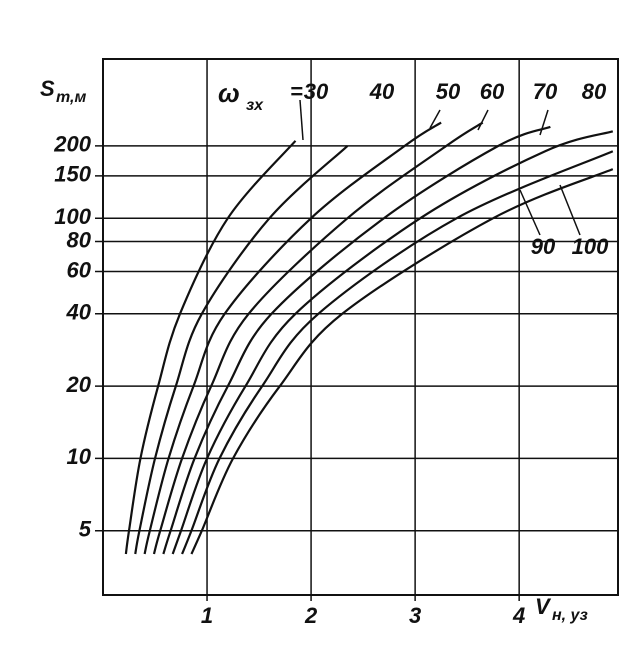 The image size is (627, 653). Describe the element at coordinates (543, 246) in the screenshot. I see `legend-label: 90` at that location.